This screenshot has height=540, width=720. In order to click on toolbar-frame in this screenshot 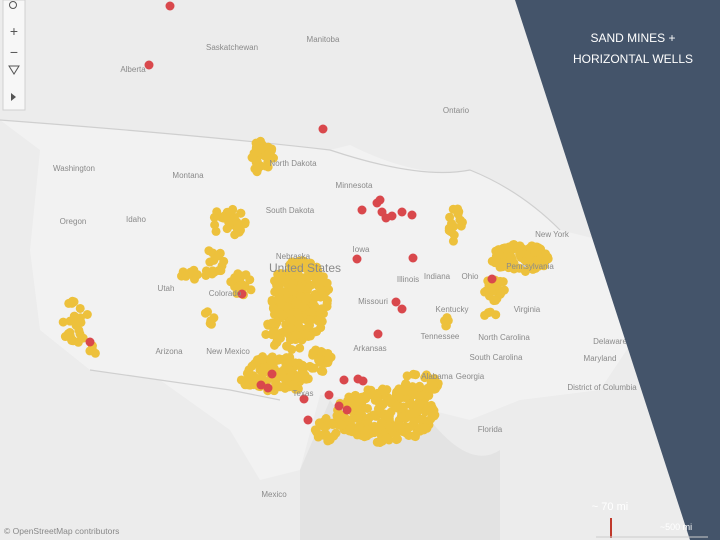, I will do `click(14, 55)`.